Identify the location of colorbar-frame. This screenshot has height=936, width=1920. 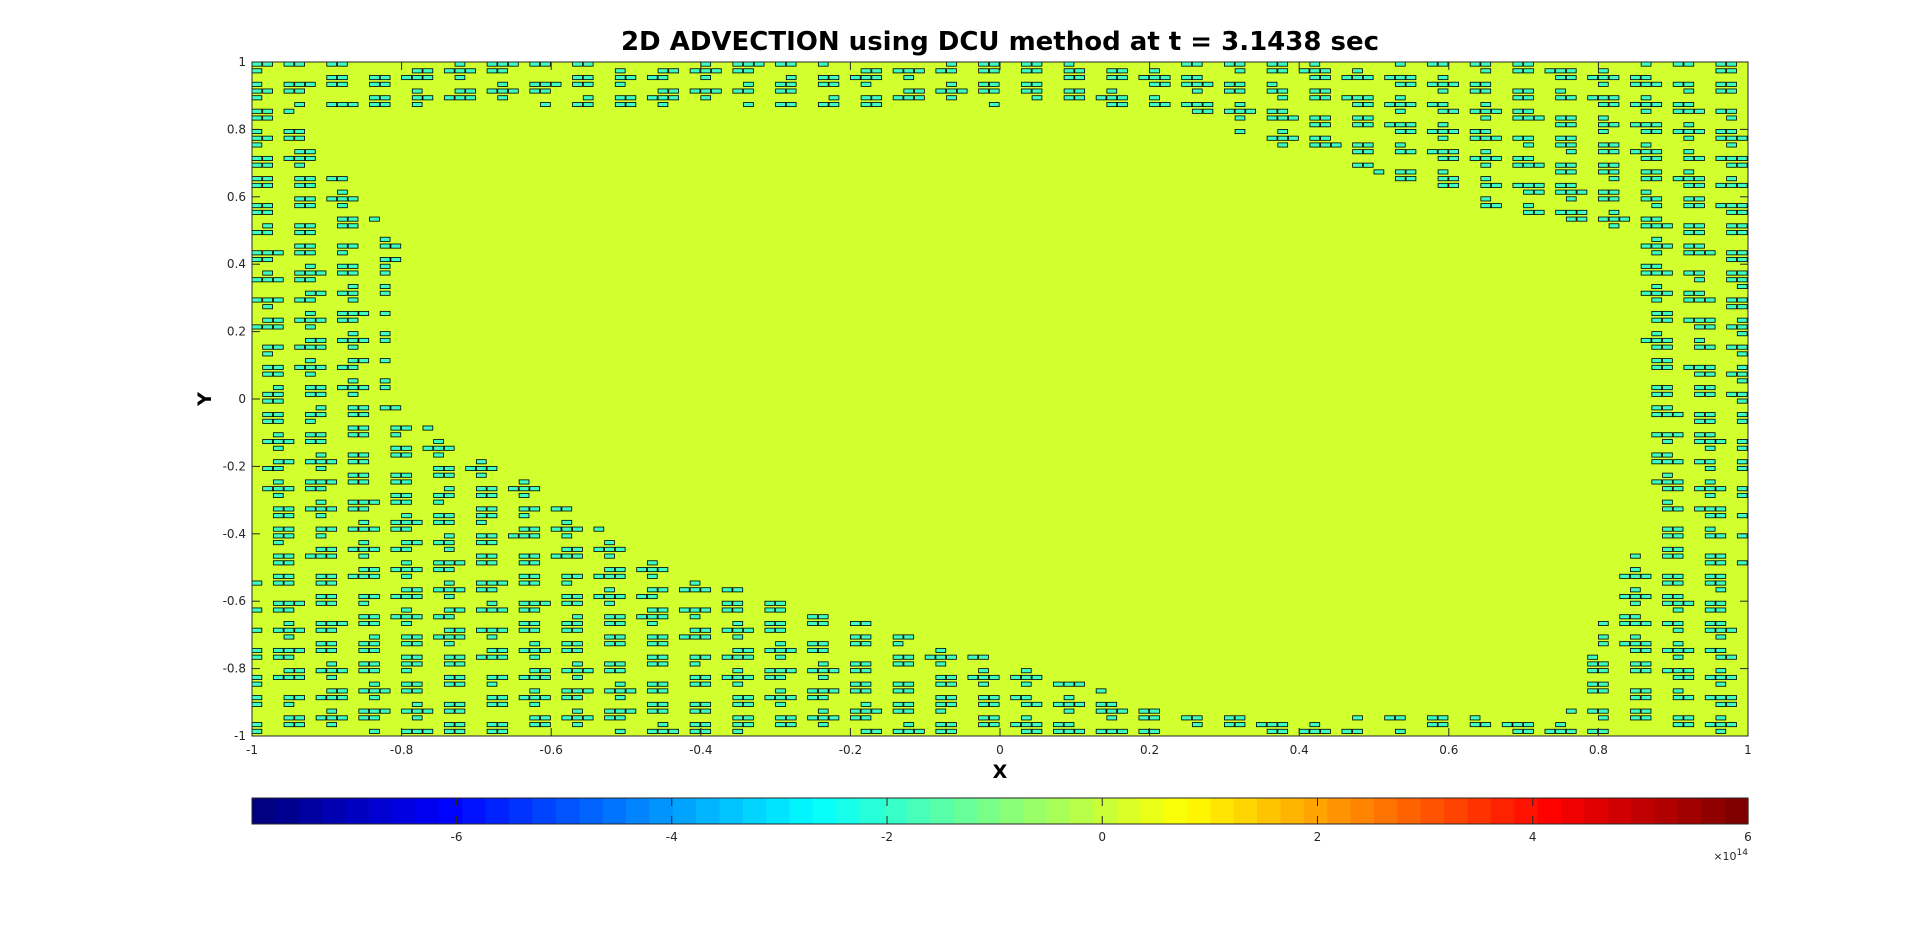
(1000, 811).